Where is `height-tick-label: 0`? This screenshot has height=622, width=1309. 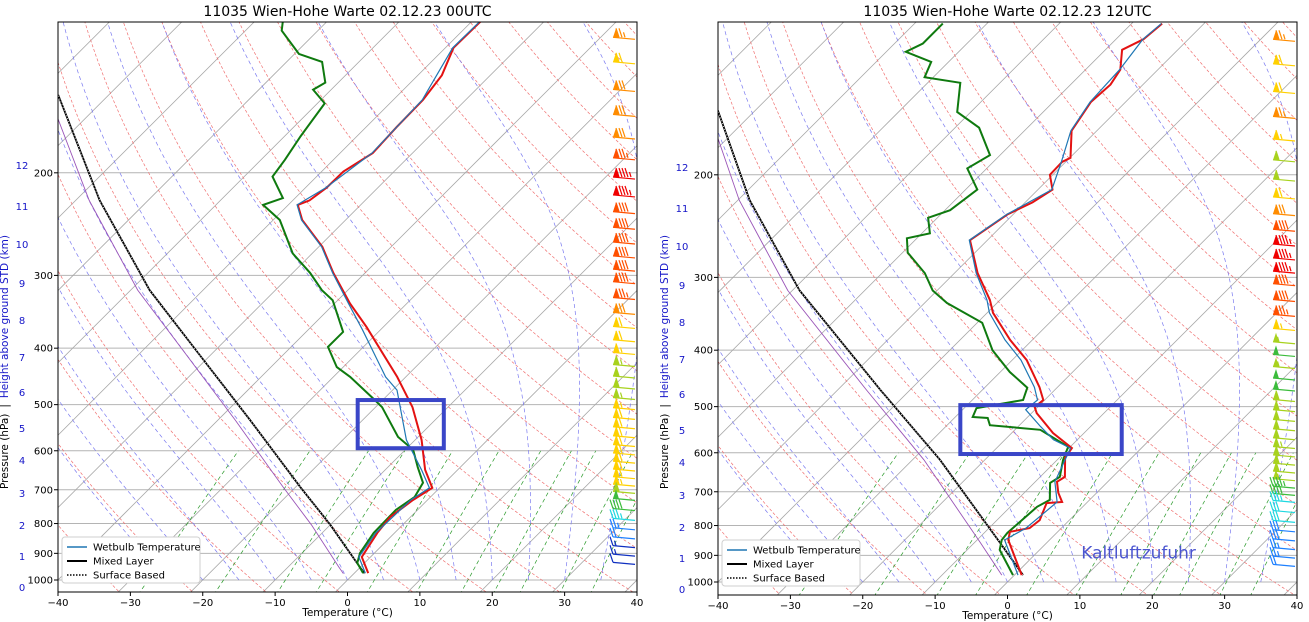 height-tick-label: 0 is located at coordinates (22, 588).